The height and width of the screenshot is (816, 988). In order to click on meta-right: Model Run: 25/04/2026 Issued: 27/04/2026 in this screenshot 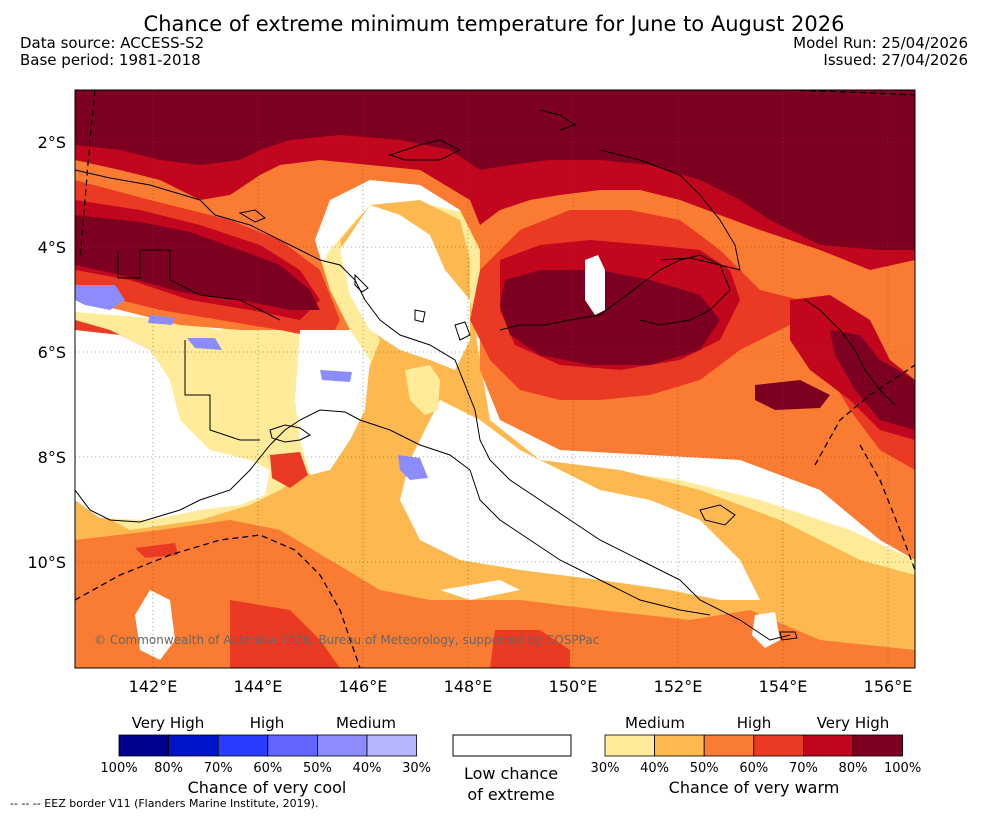, I will do `click(880, 52)`.